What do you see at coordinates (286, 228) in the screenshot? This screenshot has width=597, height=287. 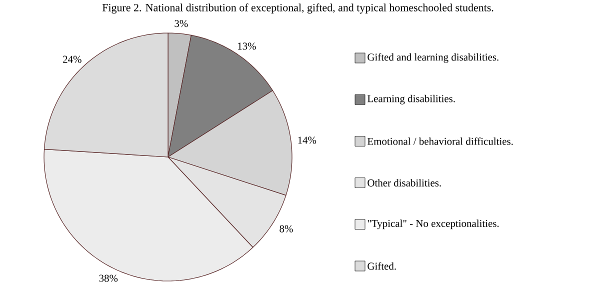 I see `data-label: 8%` at bounding box center [286, 228].